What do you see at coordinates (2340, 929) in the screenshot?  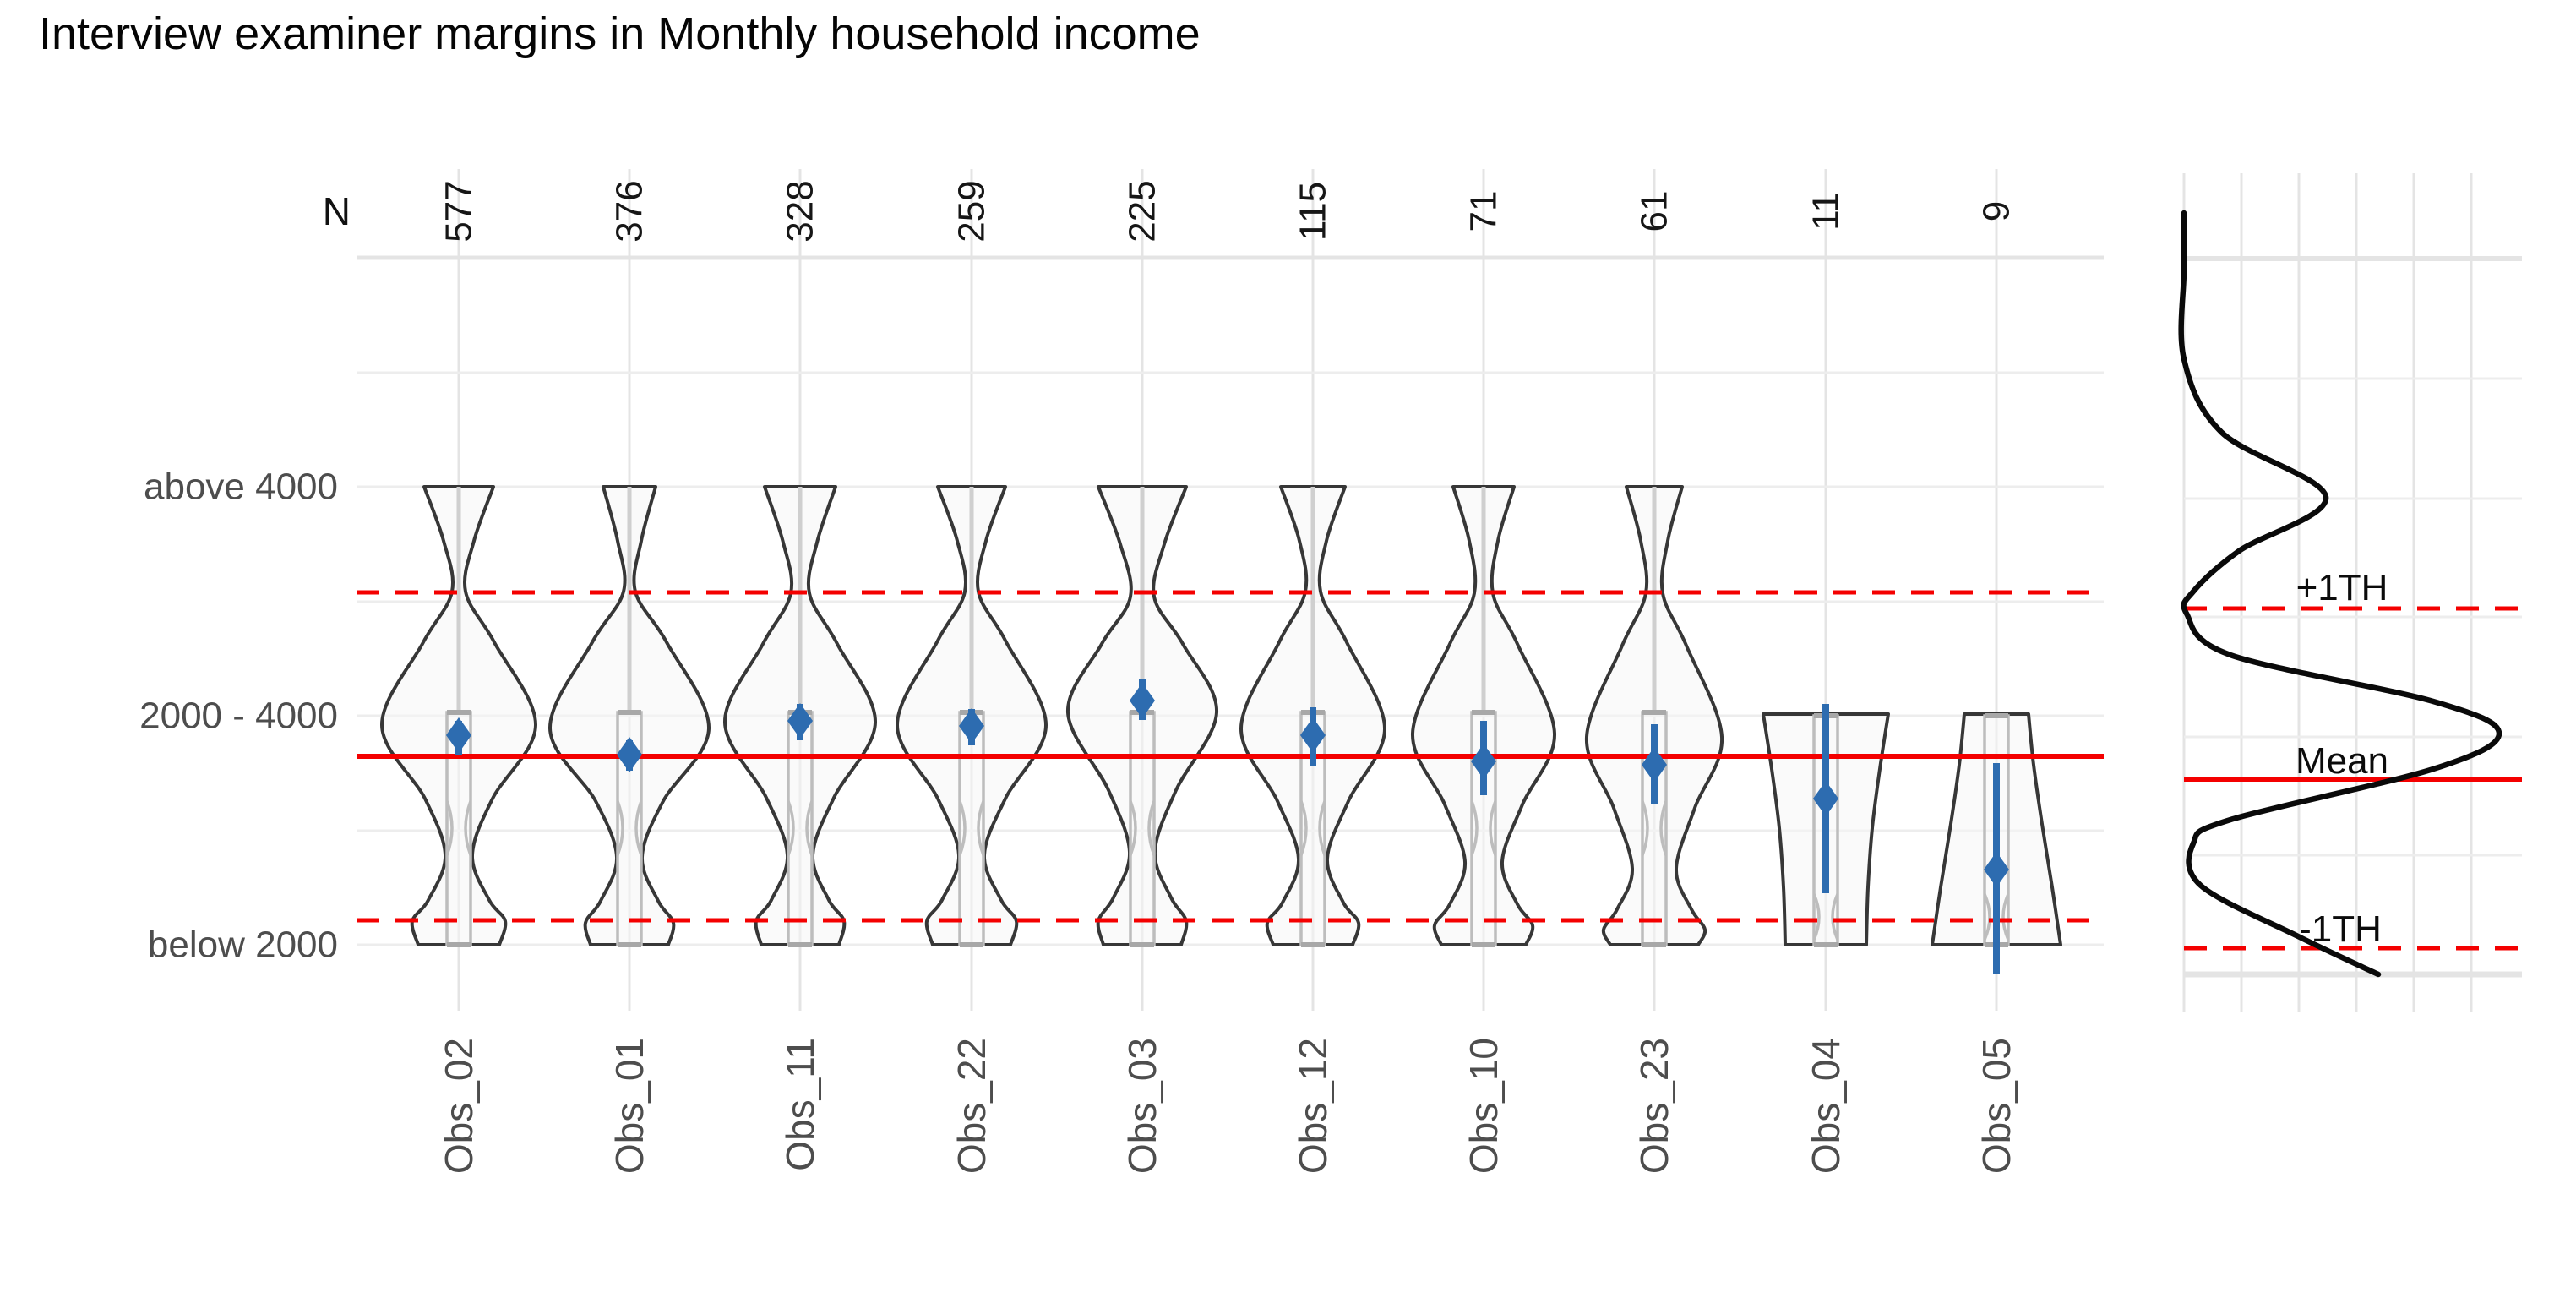 I see `minus-1th-label: -1TH` at bounding box center [2340, 929].